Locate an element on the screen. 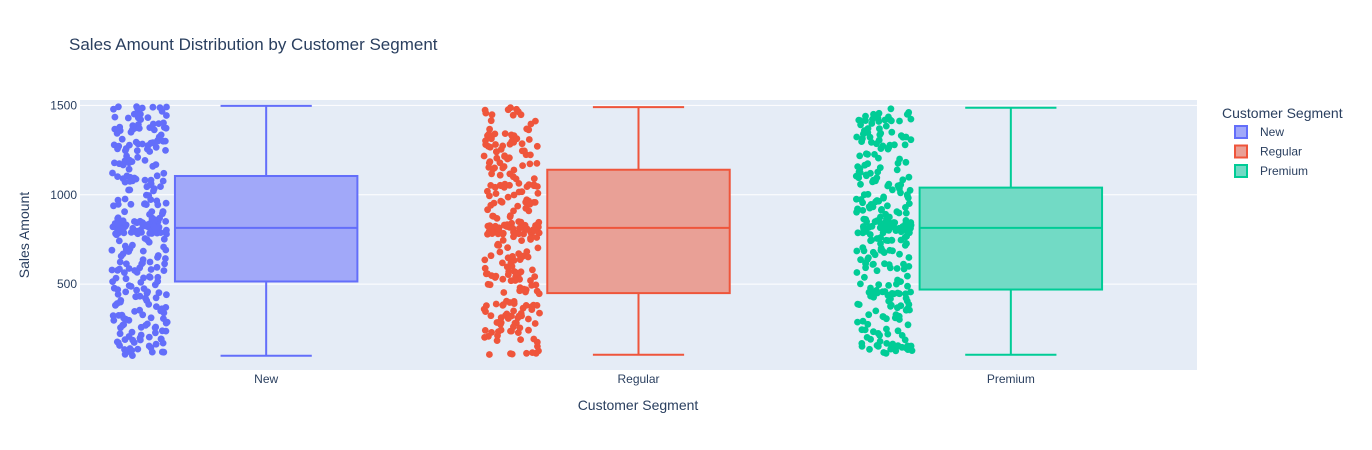 The height and width of the screenshot is (450, 1372). legend-label-premium: Premium is located at coordinates (1284, 171).